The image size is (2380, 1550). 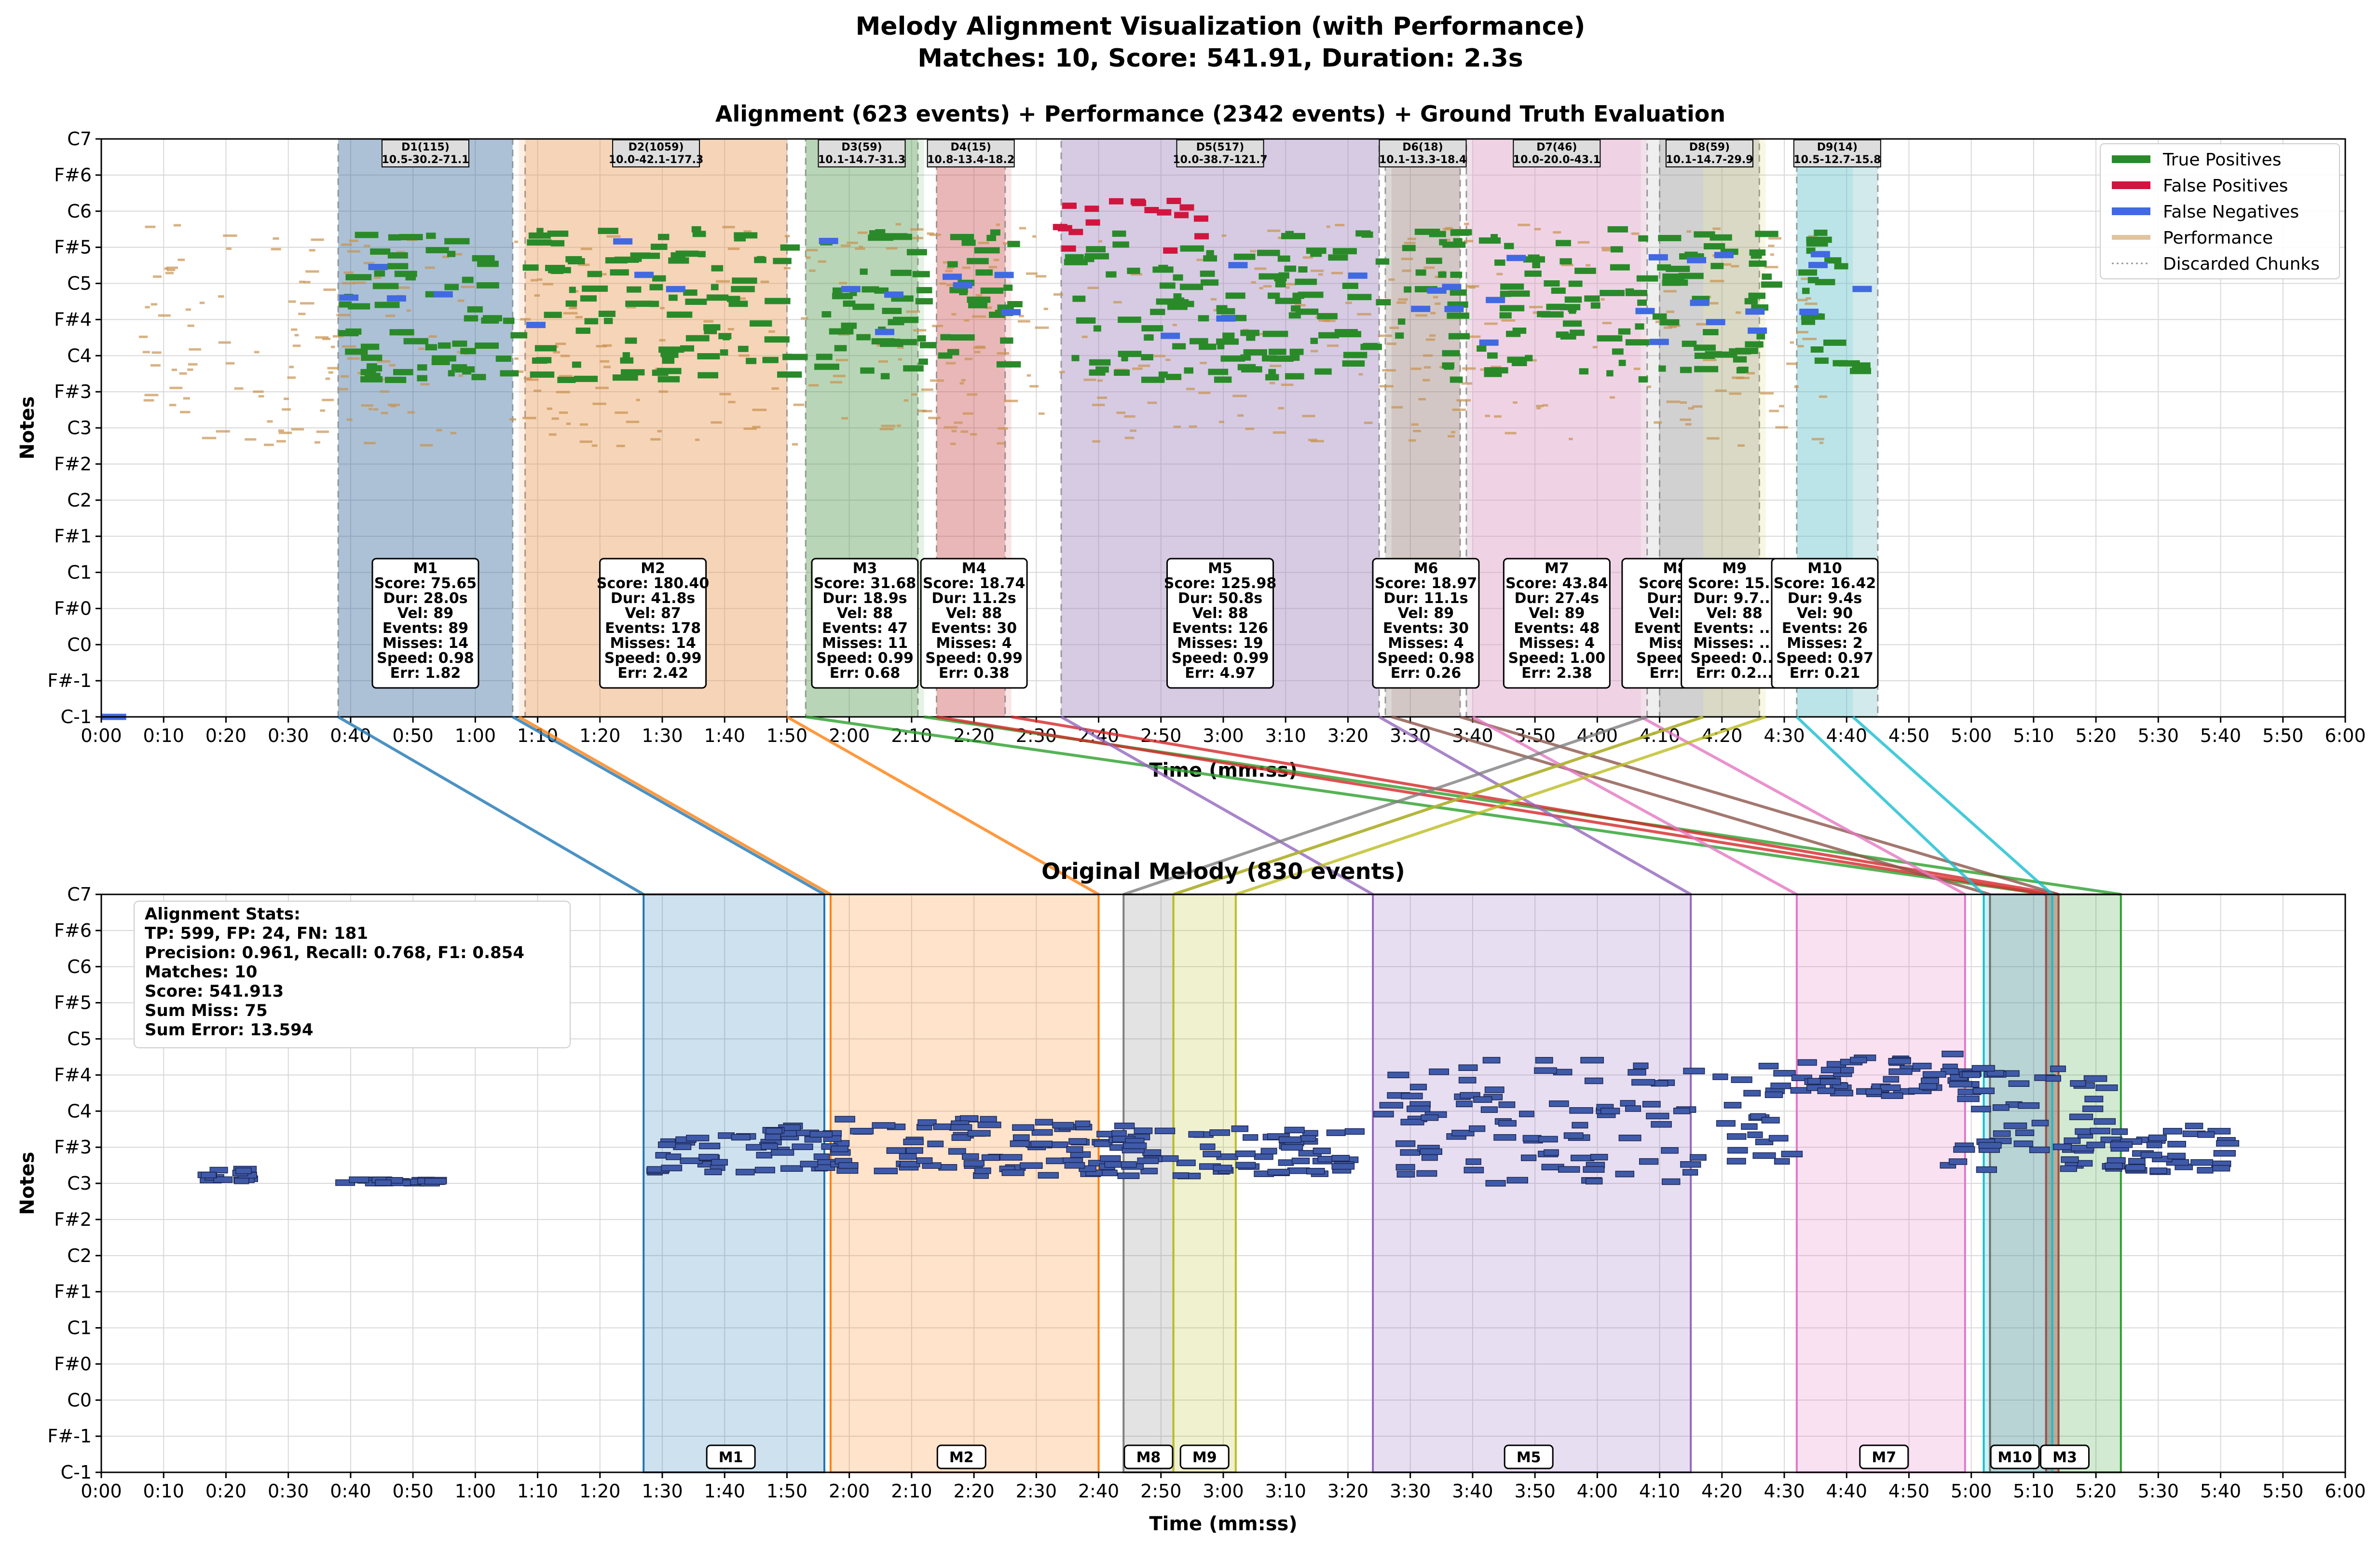 What do you see at coordinates (1847, 735) in the screenshot?
I see `x-tick-label: 4:40` at bounding box center [1847, 735].